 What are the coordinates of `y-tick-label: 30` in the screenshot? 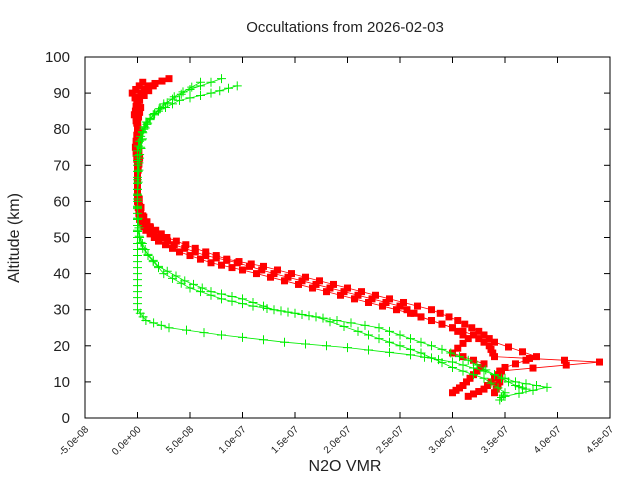 It's located at (61, 310).